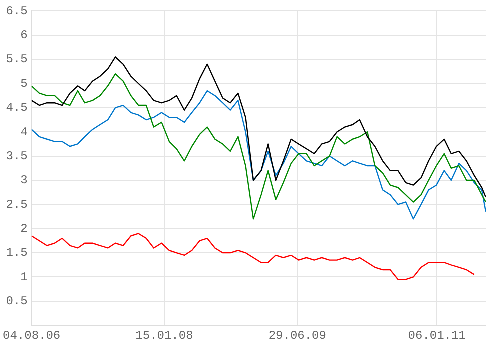 The height and width of the screenshot is (350, 500). What do you see at coordinates (17, 156) in the screenshot?
I see `y-tick-label: 3.5` at bounding box center [17, 156].